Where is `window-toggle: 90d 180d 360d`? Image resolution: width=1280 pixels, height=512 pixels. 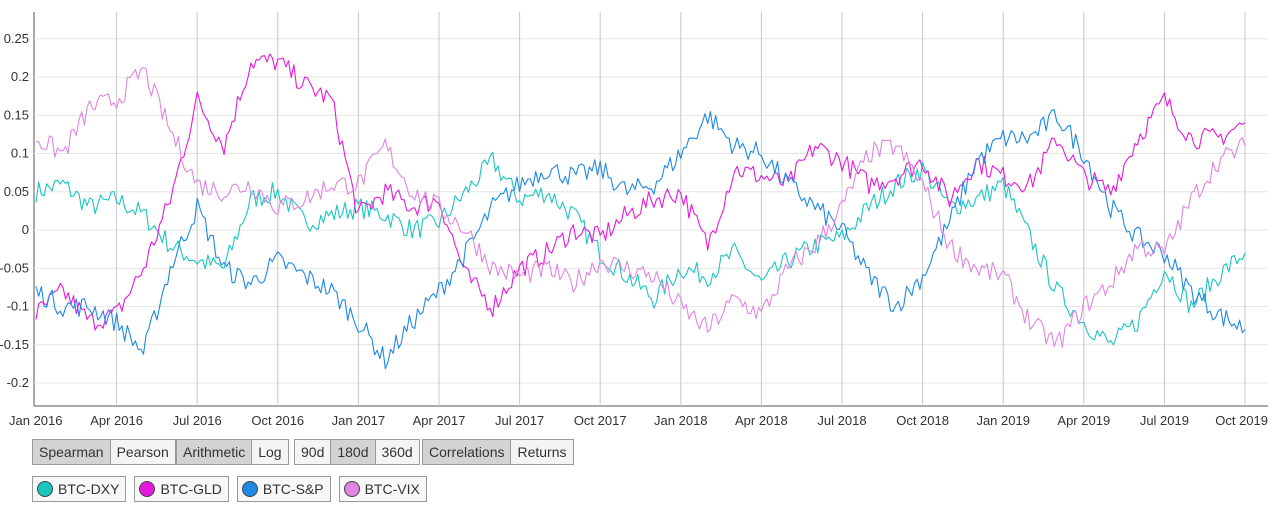 window-toggle: 90d 180d 360d is located at coordinates (357, 452).